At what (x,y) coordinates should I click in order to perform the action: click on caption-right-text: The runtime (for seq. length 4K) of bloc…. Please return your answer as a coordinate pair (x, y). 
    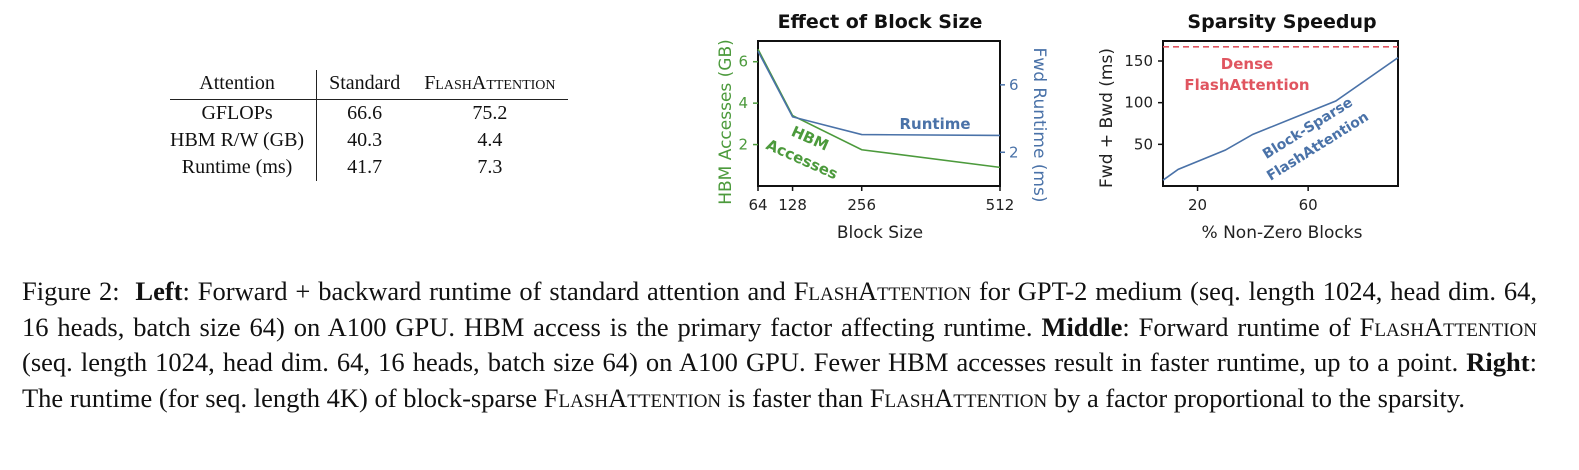
    Looking at the image, I should click on (283, 397).